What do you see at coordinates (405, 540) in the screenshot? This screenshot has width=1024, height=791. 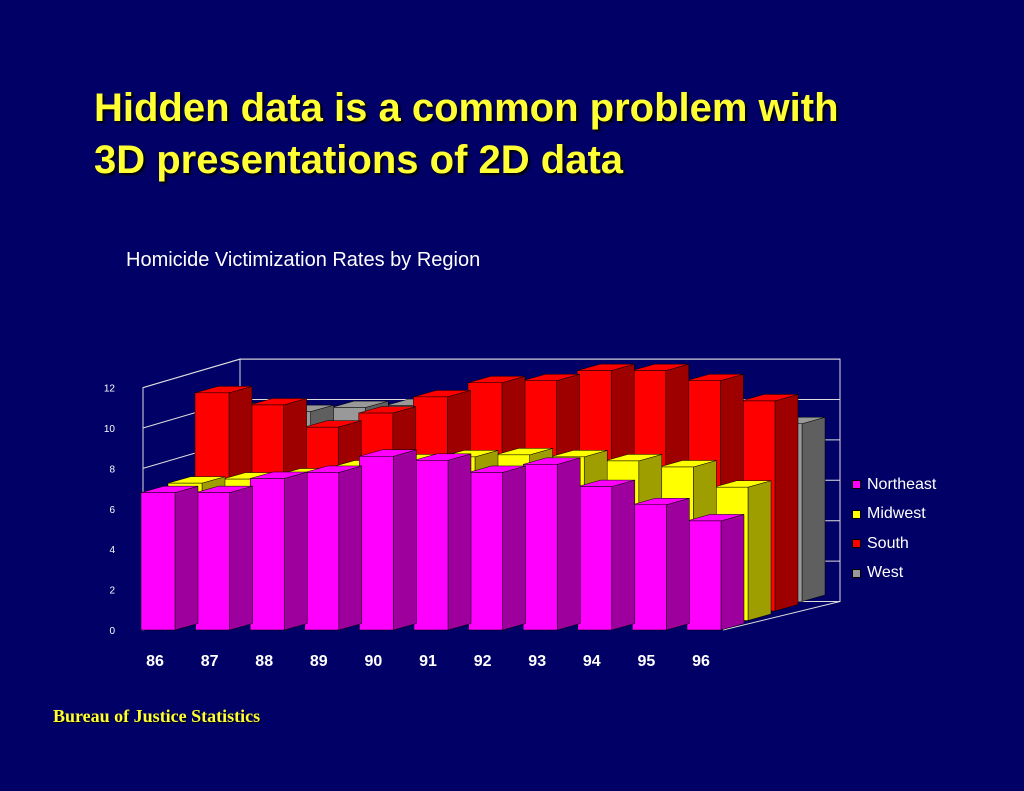 I see `bar-northeast-90-side` at bounding box center [405, 540].